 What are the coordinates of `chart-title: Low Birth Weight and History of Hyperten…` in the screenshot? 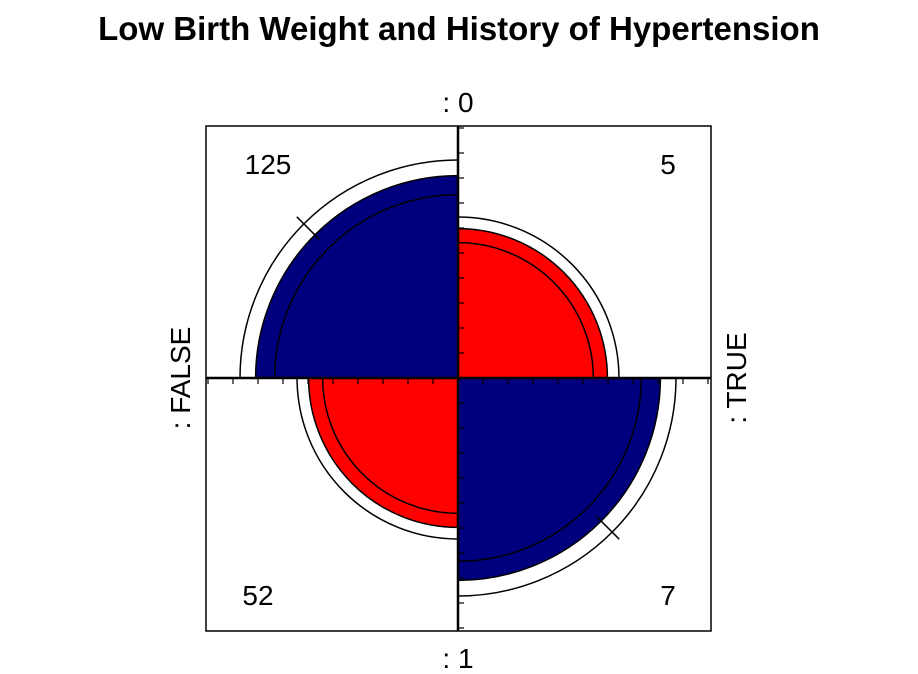 It's located at (459, 28).